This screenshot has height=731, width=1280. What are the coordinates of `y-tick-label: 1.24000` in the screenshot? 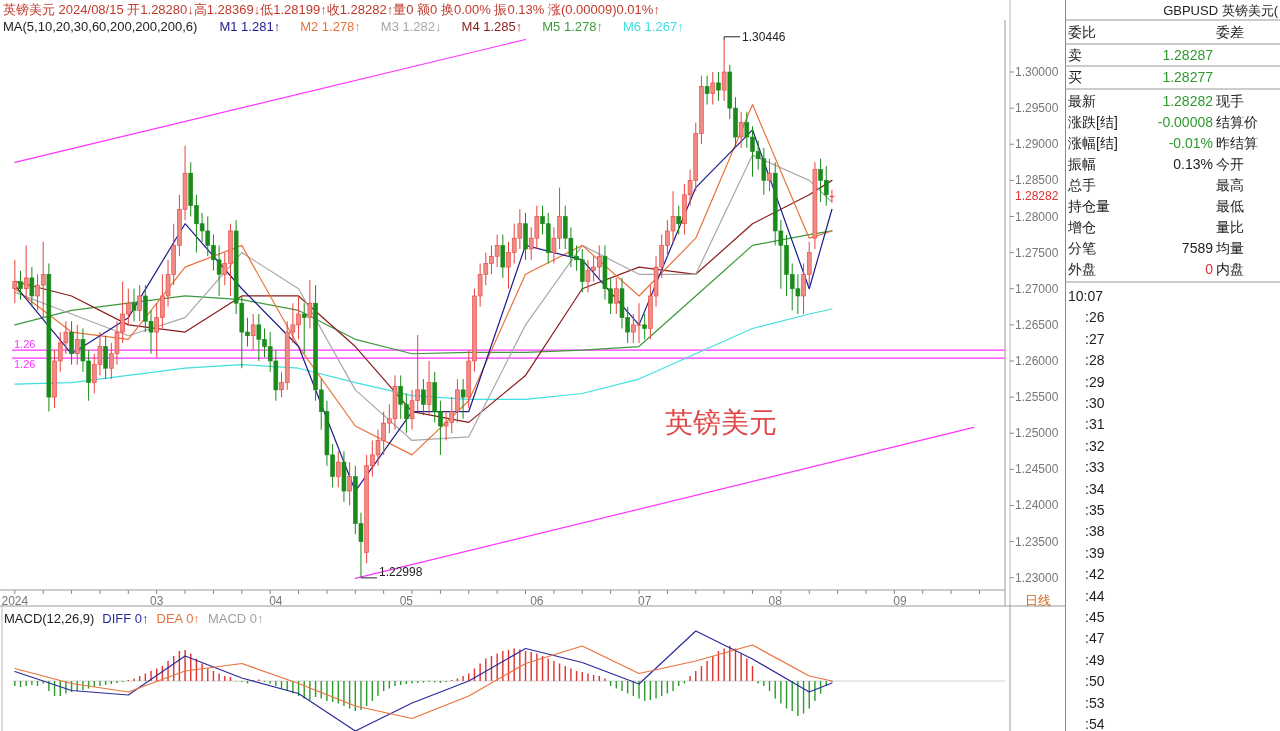 It's located at (1037, 505).